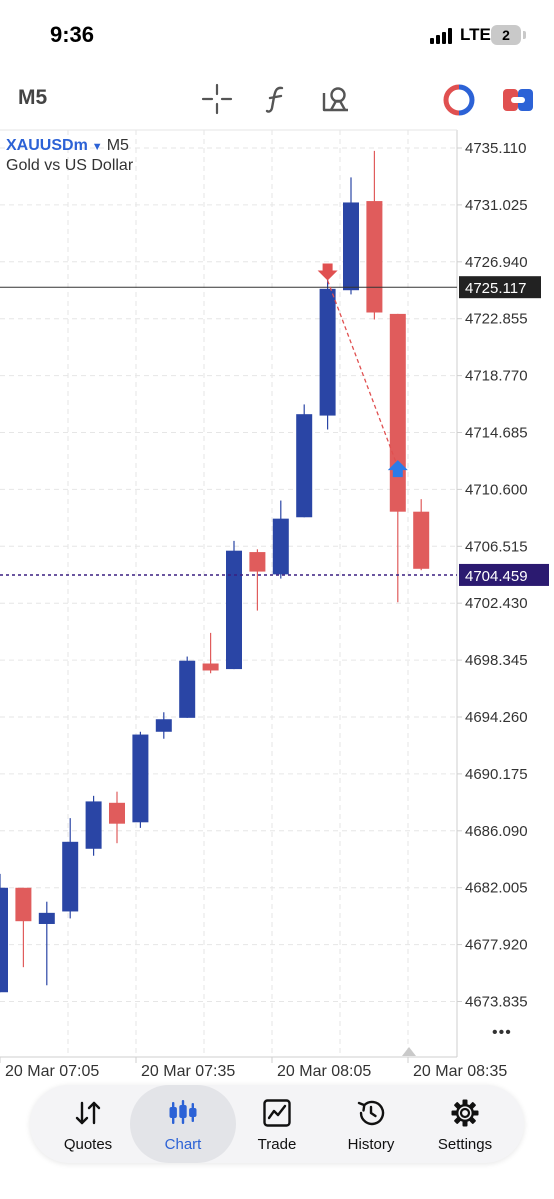 The width and height of the screenshot is (554, 1199). I want to click on one-click-trading-icon, so click(459, 100).